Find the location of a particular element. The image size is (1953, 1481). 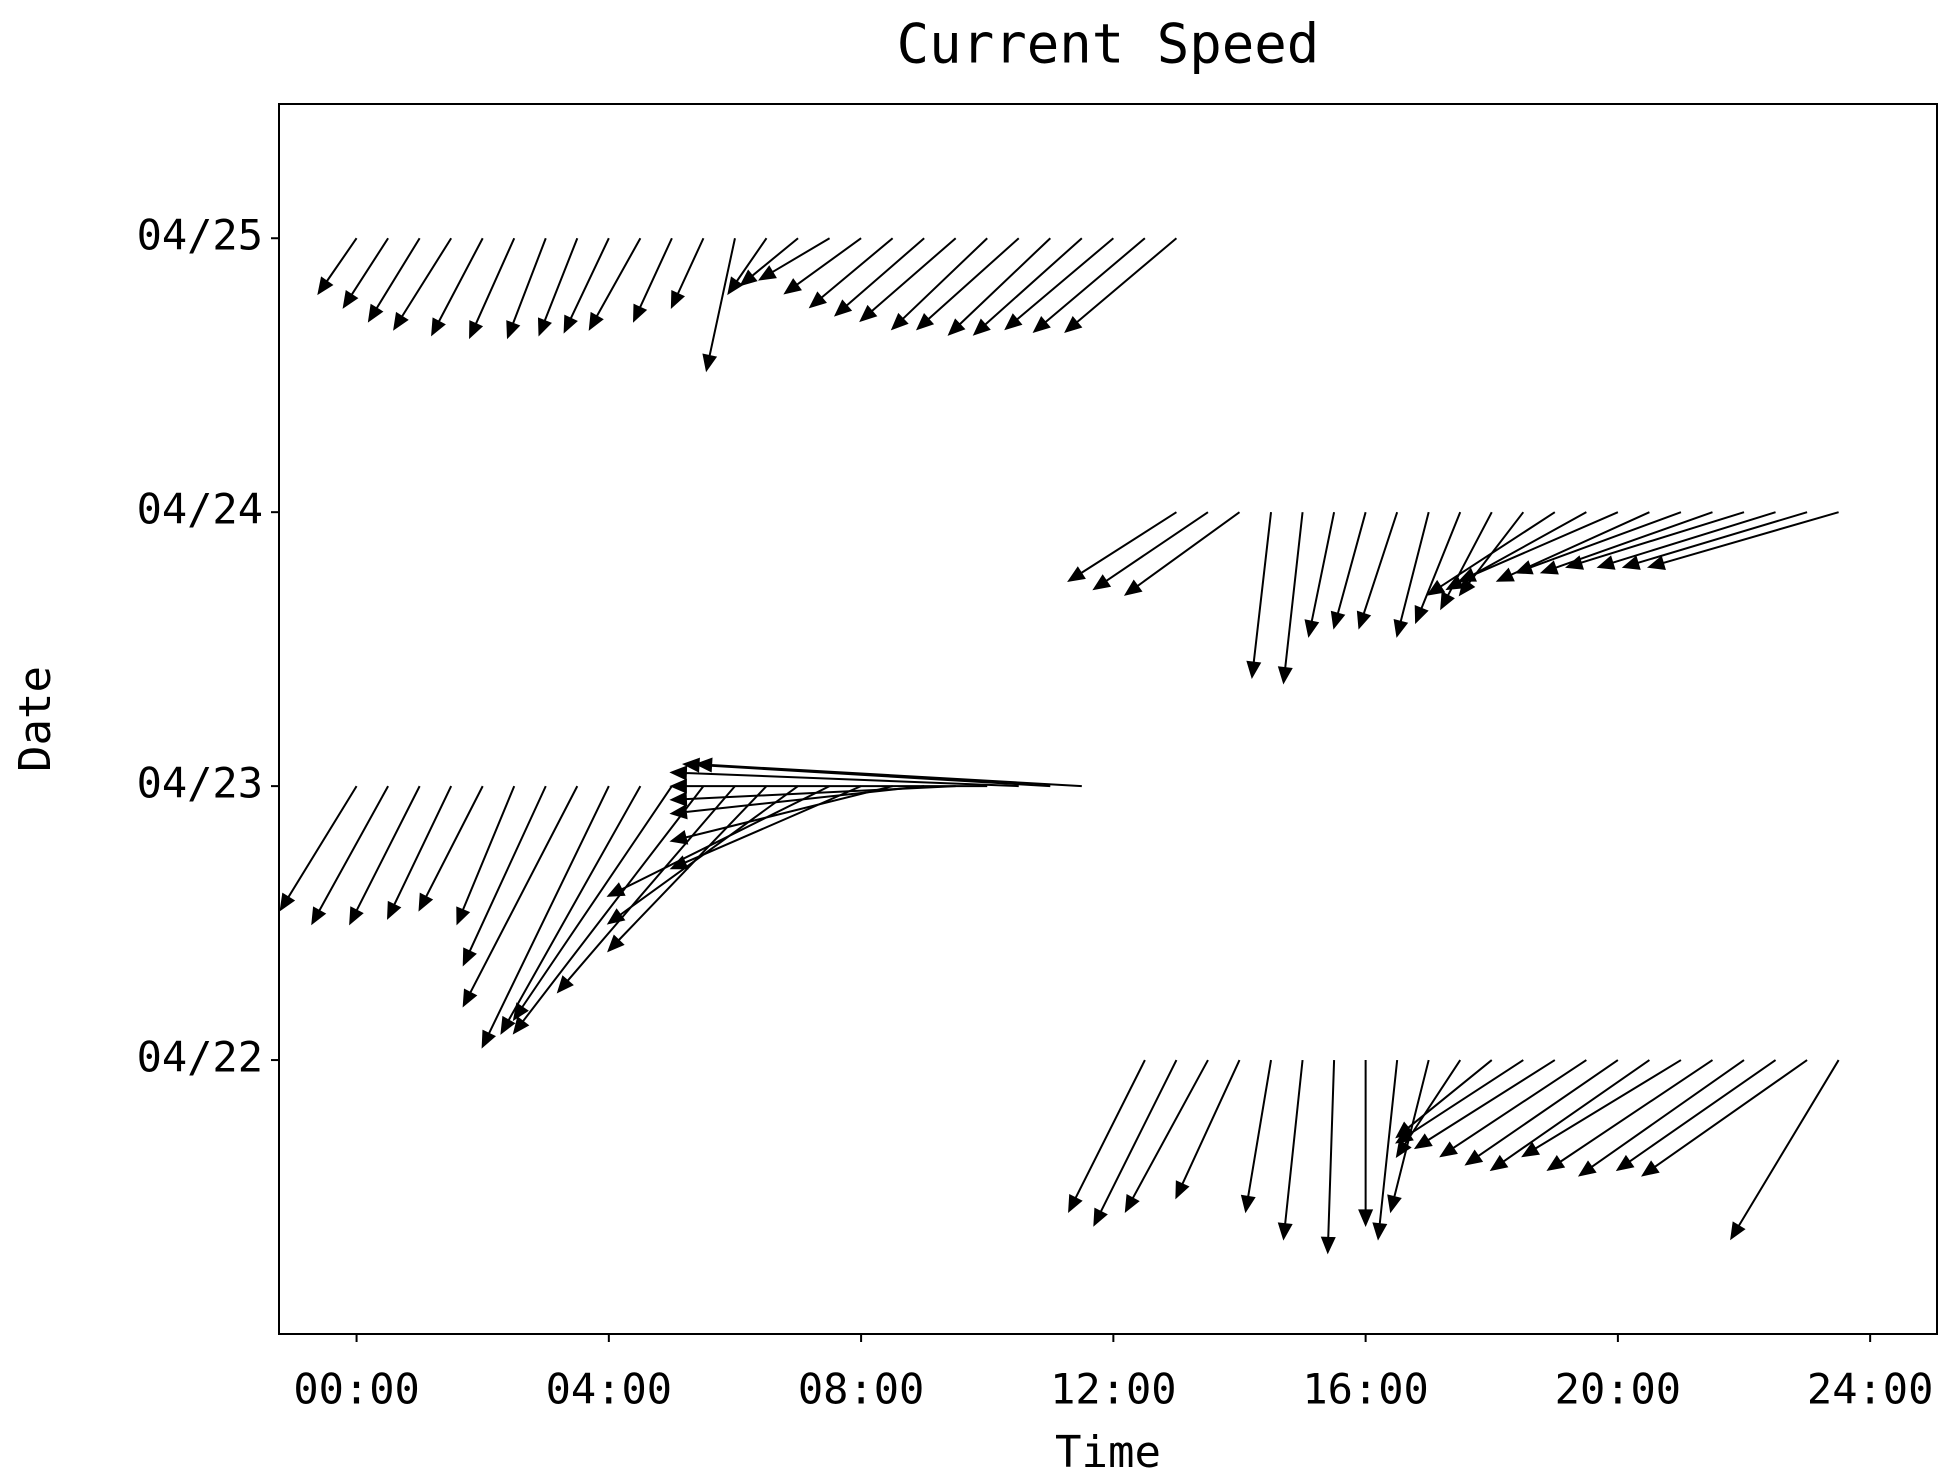

chart-title: Current Speed is located at coordinates (1108, 44).